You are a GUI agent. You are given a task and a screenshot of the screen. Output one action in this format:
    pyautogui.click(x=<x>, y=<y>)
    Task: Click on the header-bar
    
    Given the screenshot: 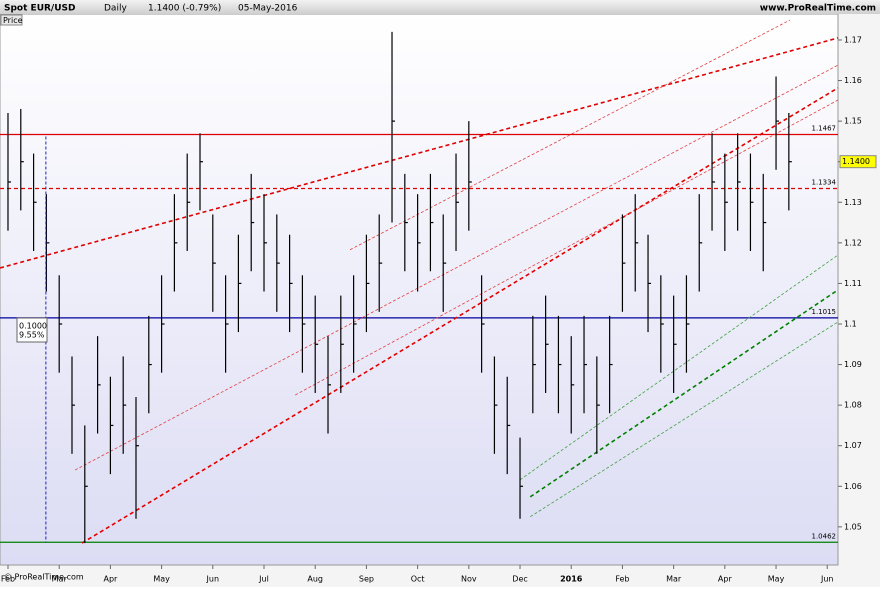 What is the action you would take?
    pyautogui.click(x=440, y=7)
    